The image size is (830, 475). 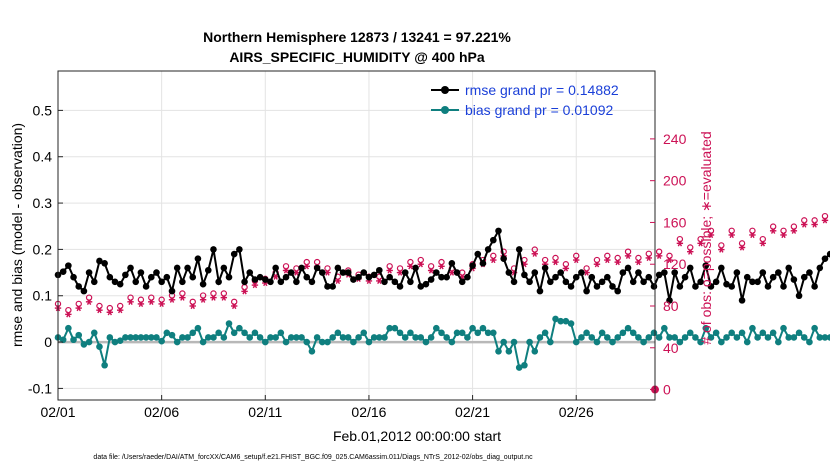 I want to click on y2-tick-label: 40, so click(x=671, y=348).